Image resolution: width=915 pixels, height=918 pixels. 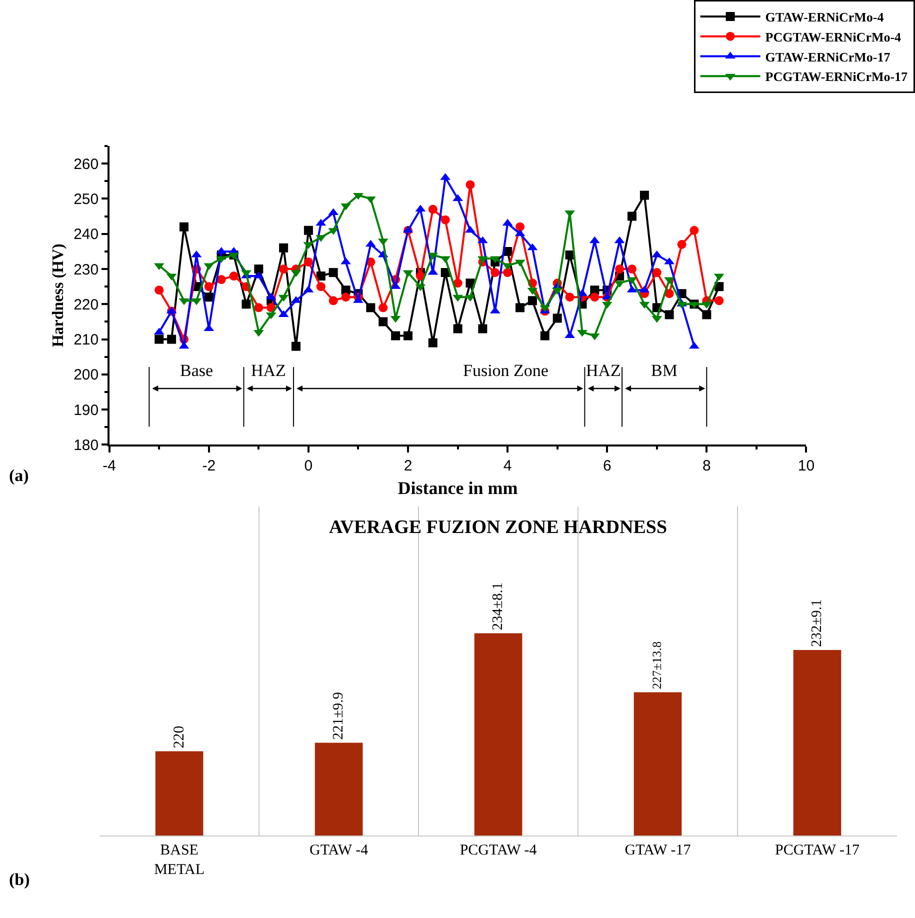 What do you see at coordinates (664, 370) in the screenshot?
I see `annotation: BM` at bounding box center [664, 370].